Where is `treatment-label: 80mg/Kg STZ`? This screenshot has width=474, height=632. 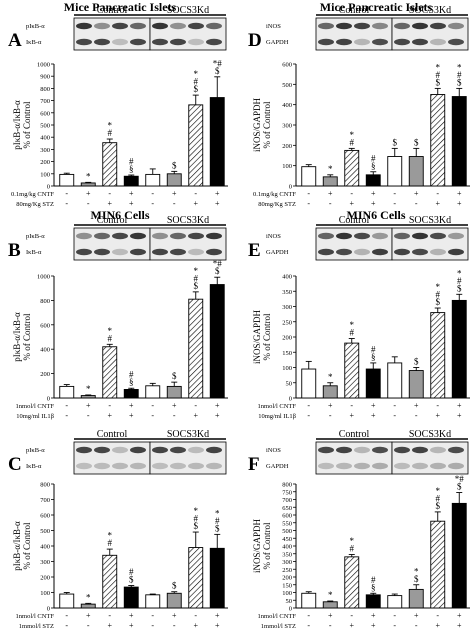 treatment-label: 80mg/Kg STZ is located at coordinates (277, 204).